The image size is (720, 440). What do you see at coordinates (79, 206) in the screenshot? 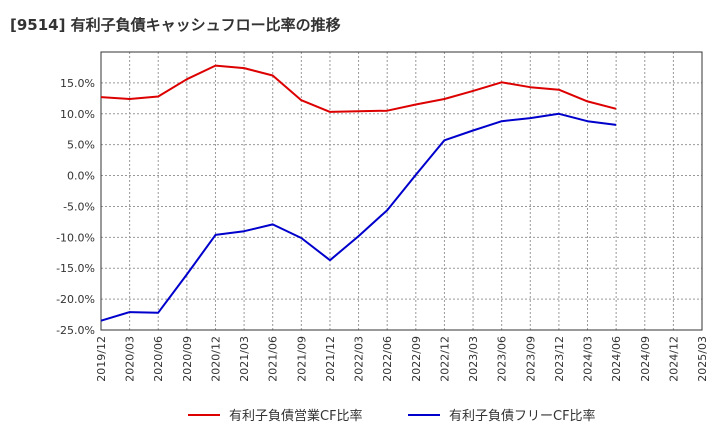
I see `y-tick-label: -5.0%` at bounding box center [79, 206].